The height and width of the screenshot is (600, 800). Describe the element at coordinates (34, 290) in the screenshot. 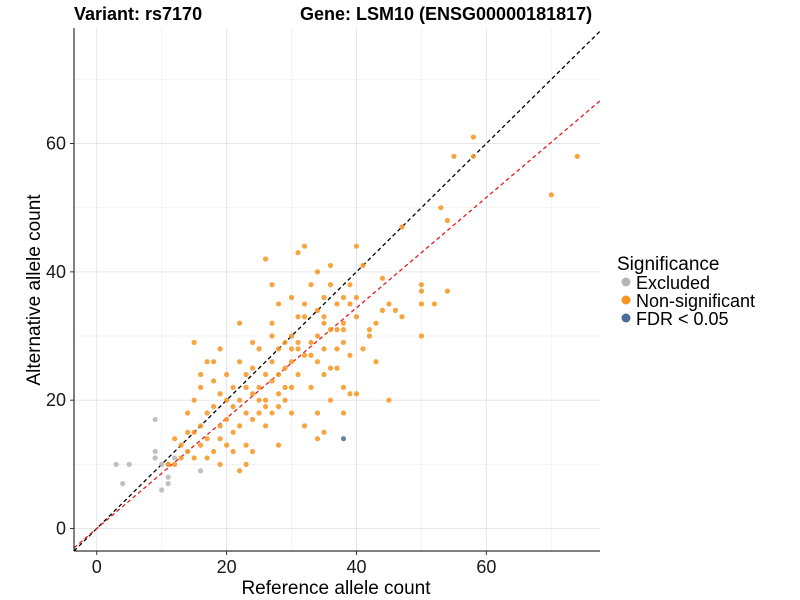

I see `y-axis-label: Alternative allele count` at that location.